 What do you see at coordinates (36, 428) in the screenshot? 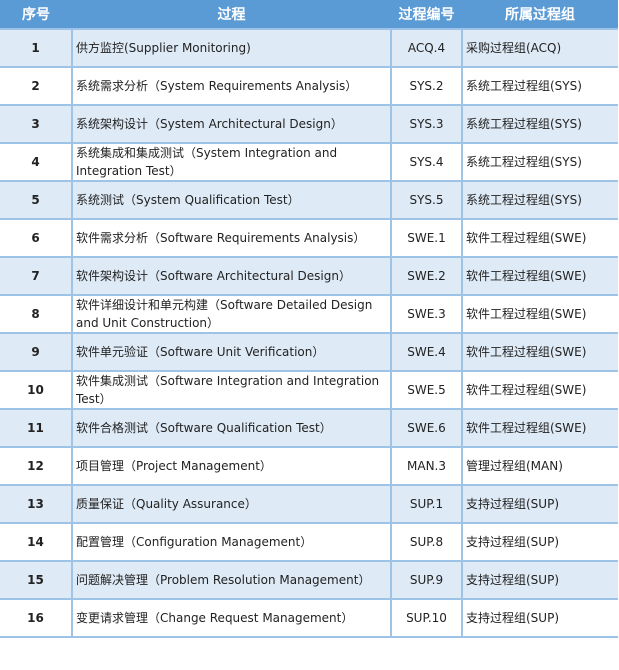
I see `row-number: 11` at bounding box center [36, 428].